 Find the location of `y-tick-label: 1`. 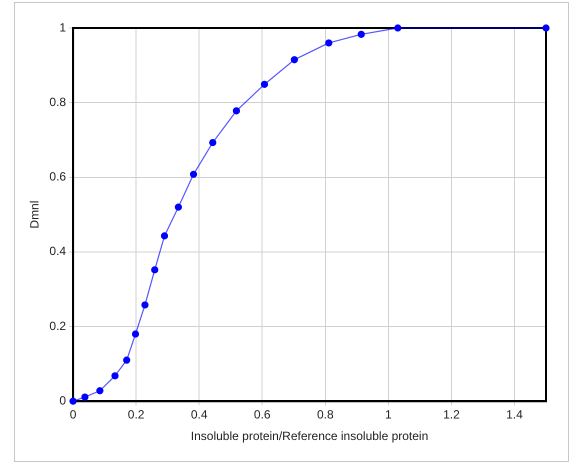

y-tick-label: 1 is located at coordinates (62, 27).